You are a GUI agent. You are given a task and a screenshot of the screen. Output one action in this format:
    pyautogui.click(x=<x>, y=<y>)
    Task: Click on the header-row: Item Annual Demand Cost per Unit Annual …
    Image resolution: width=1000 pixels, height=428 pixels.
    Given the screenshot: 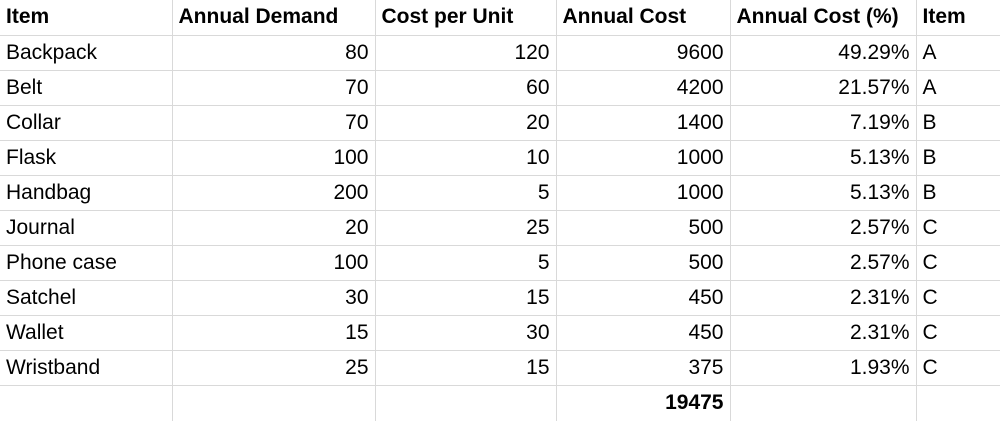 What is the action you would take?
    pyautogui.click(x=500, y=18)
    